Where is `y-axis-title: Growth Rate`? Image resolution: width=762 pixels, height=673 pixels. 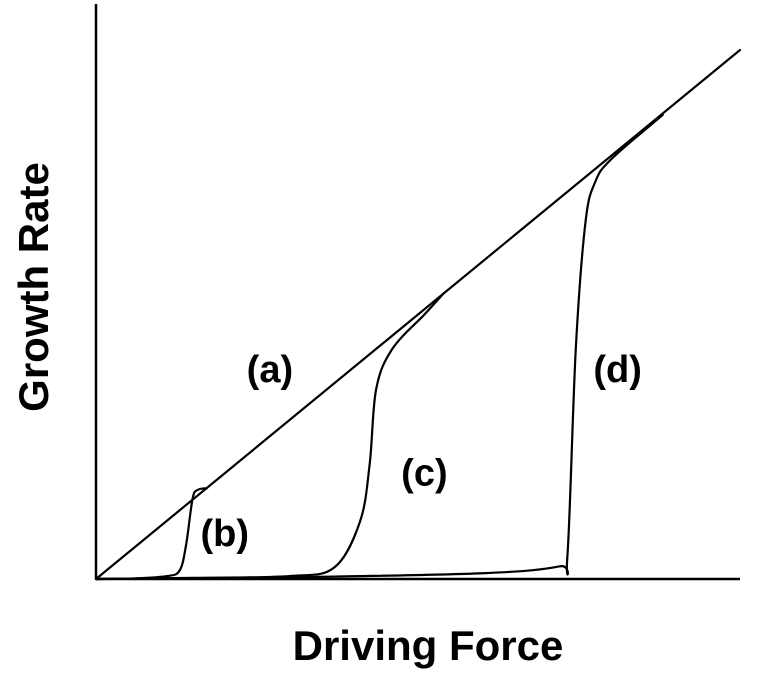
y-axis-title: Growth Rate is located at coordinates (33, 287).